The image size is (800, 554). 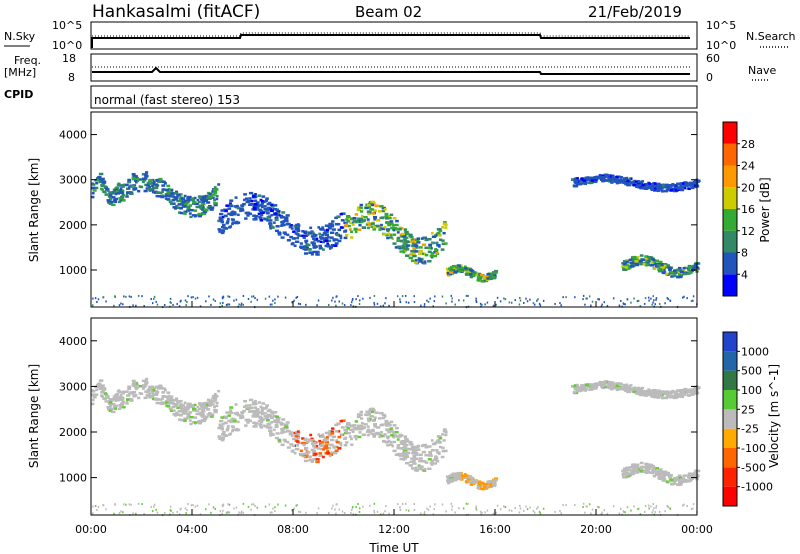 What do you see at coordinates (730, 419) in the screenshot?
I see `colorbar-frame` at bounding box center [730, 419].